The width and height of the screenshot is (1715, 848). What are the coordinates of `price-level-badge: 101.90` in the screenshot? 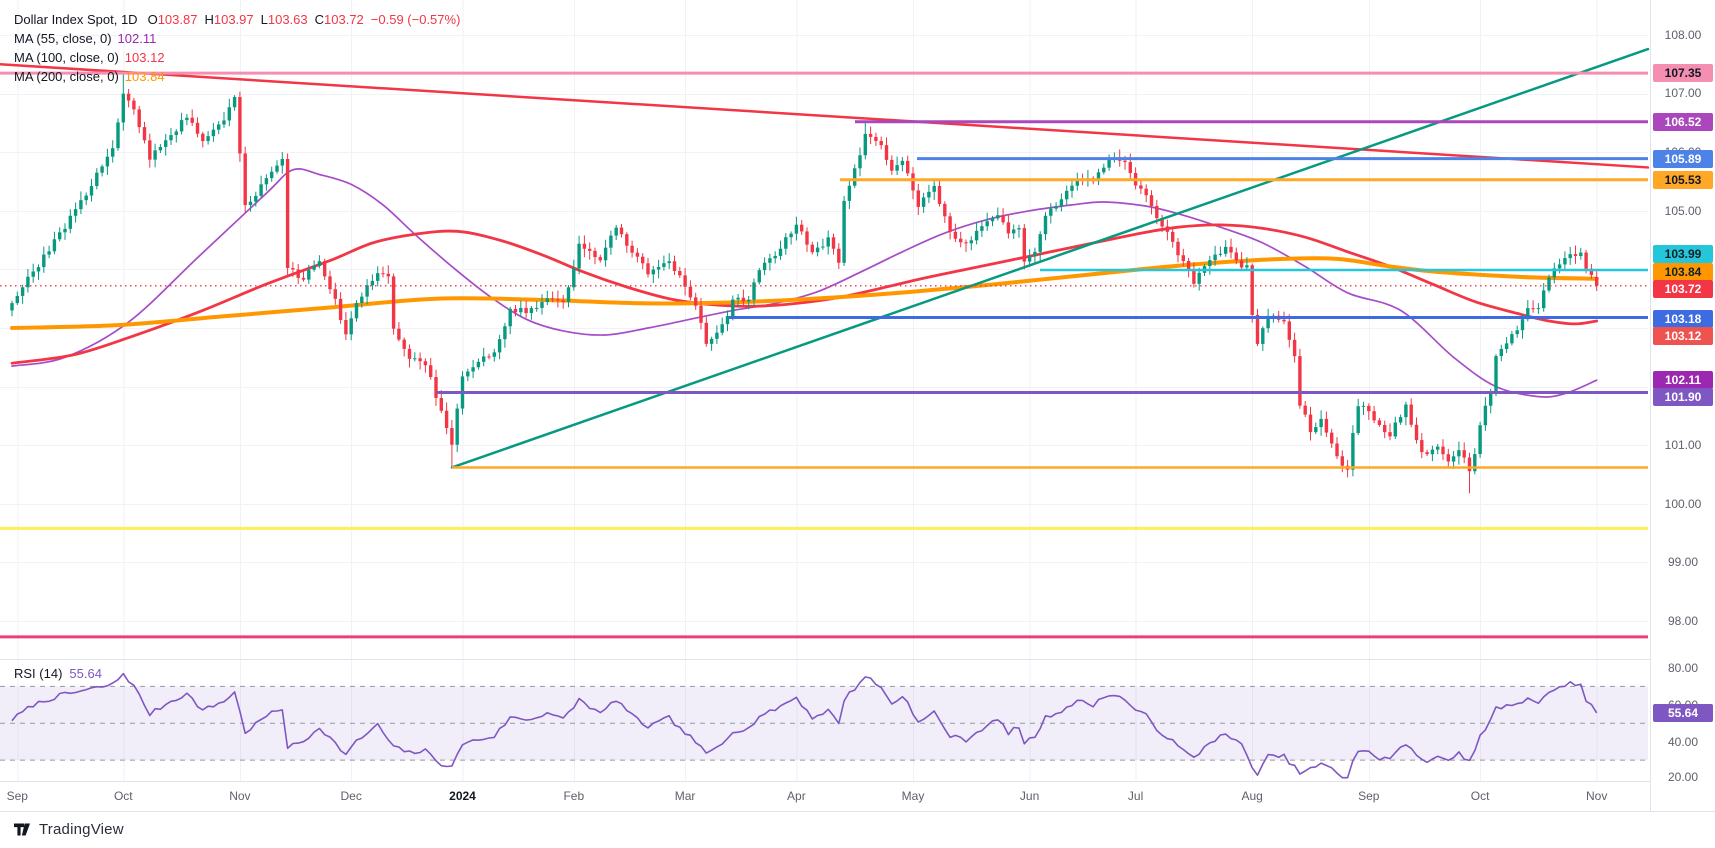 It's located at (1683, 397).